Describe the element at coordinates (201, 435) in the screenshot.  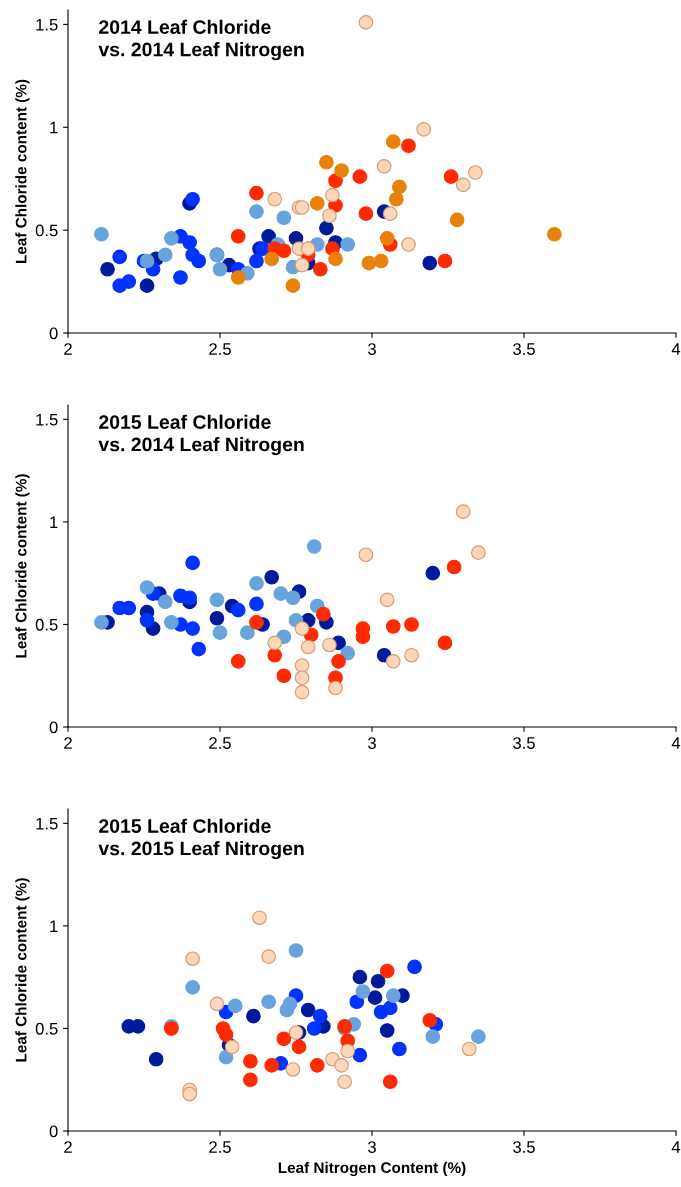
I see `text: 2015 Leaf Chloride vs. 2014 Leaf Nitrogen` at that location.